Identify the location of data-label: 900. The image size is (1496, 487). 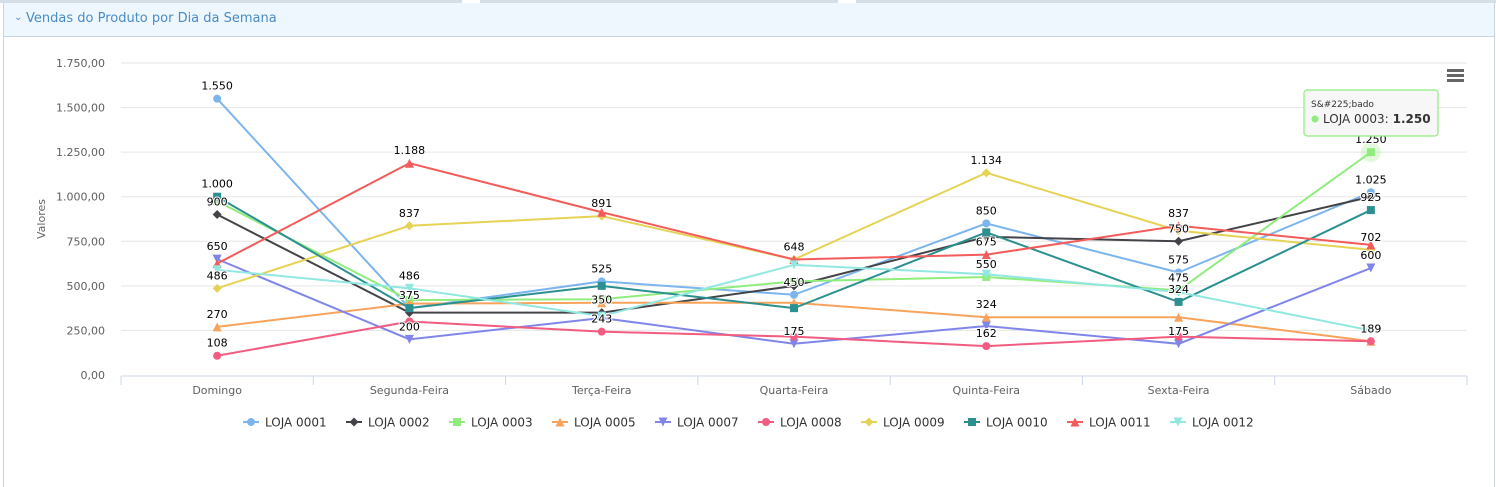
(217, 202).